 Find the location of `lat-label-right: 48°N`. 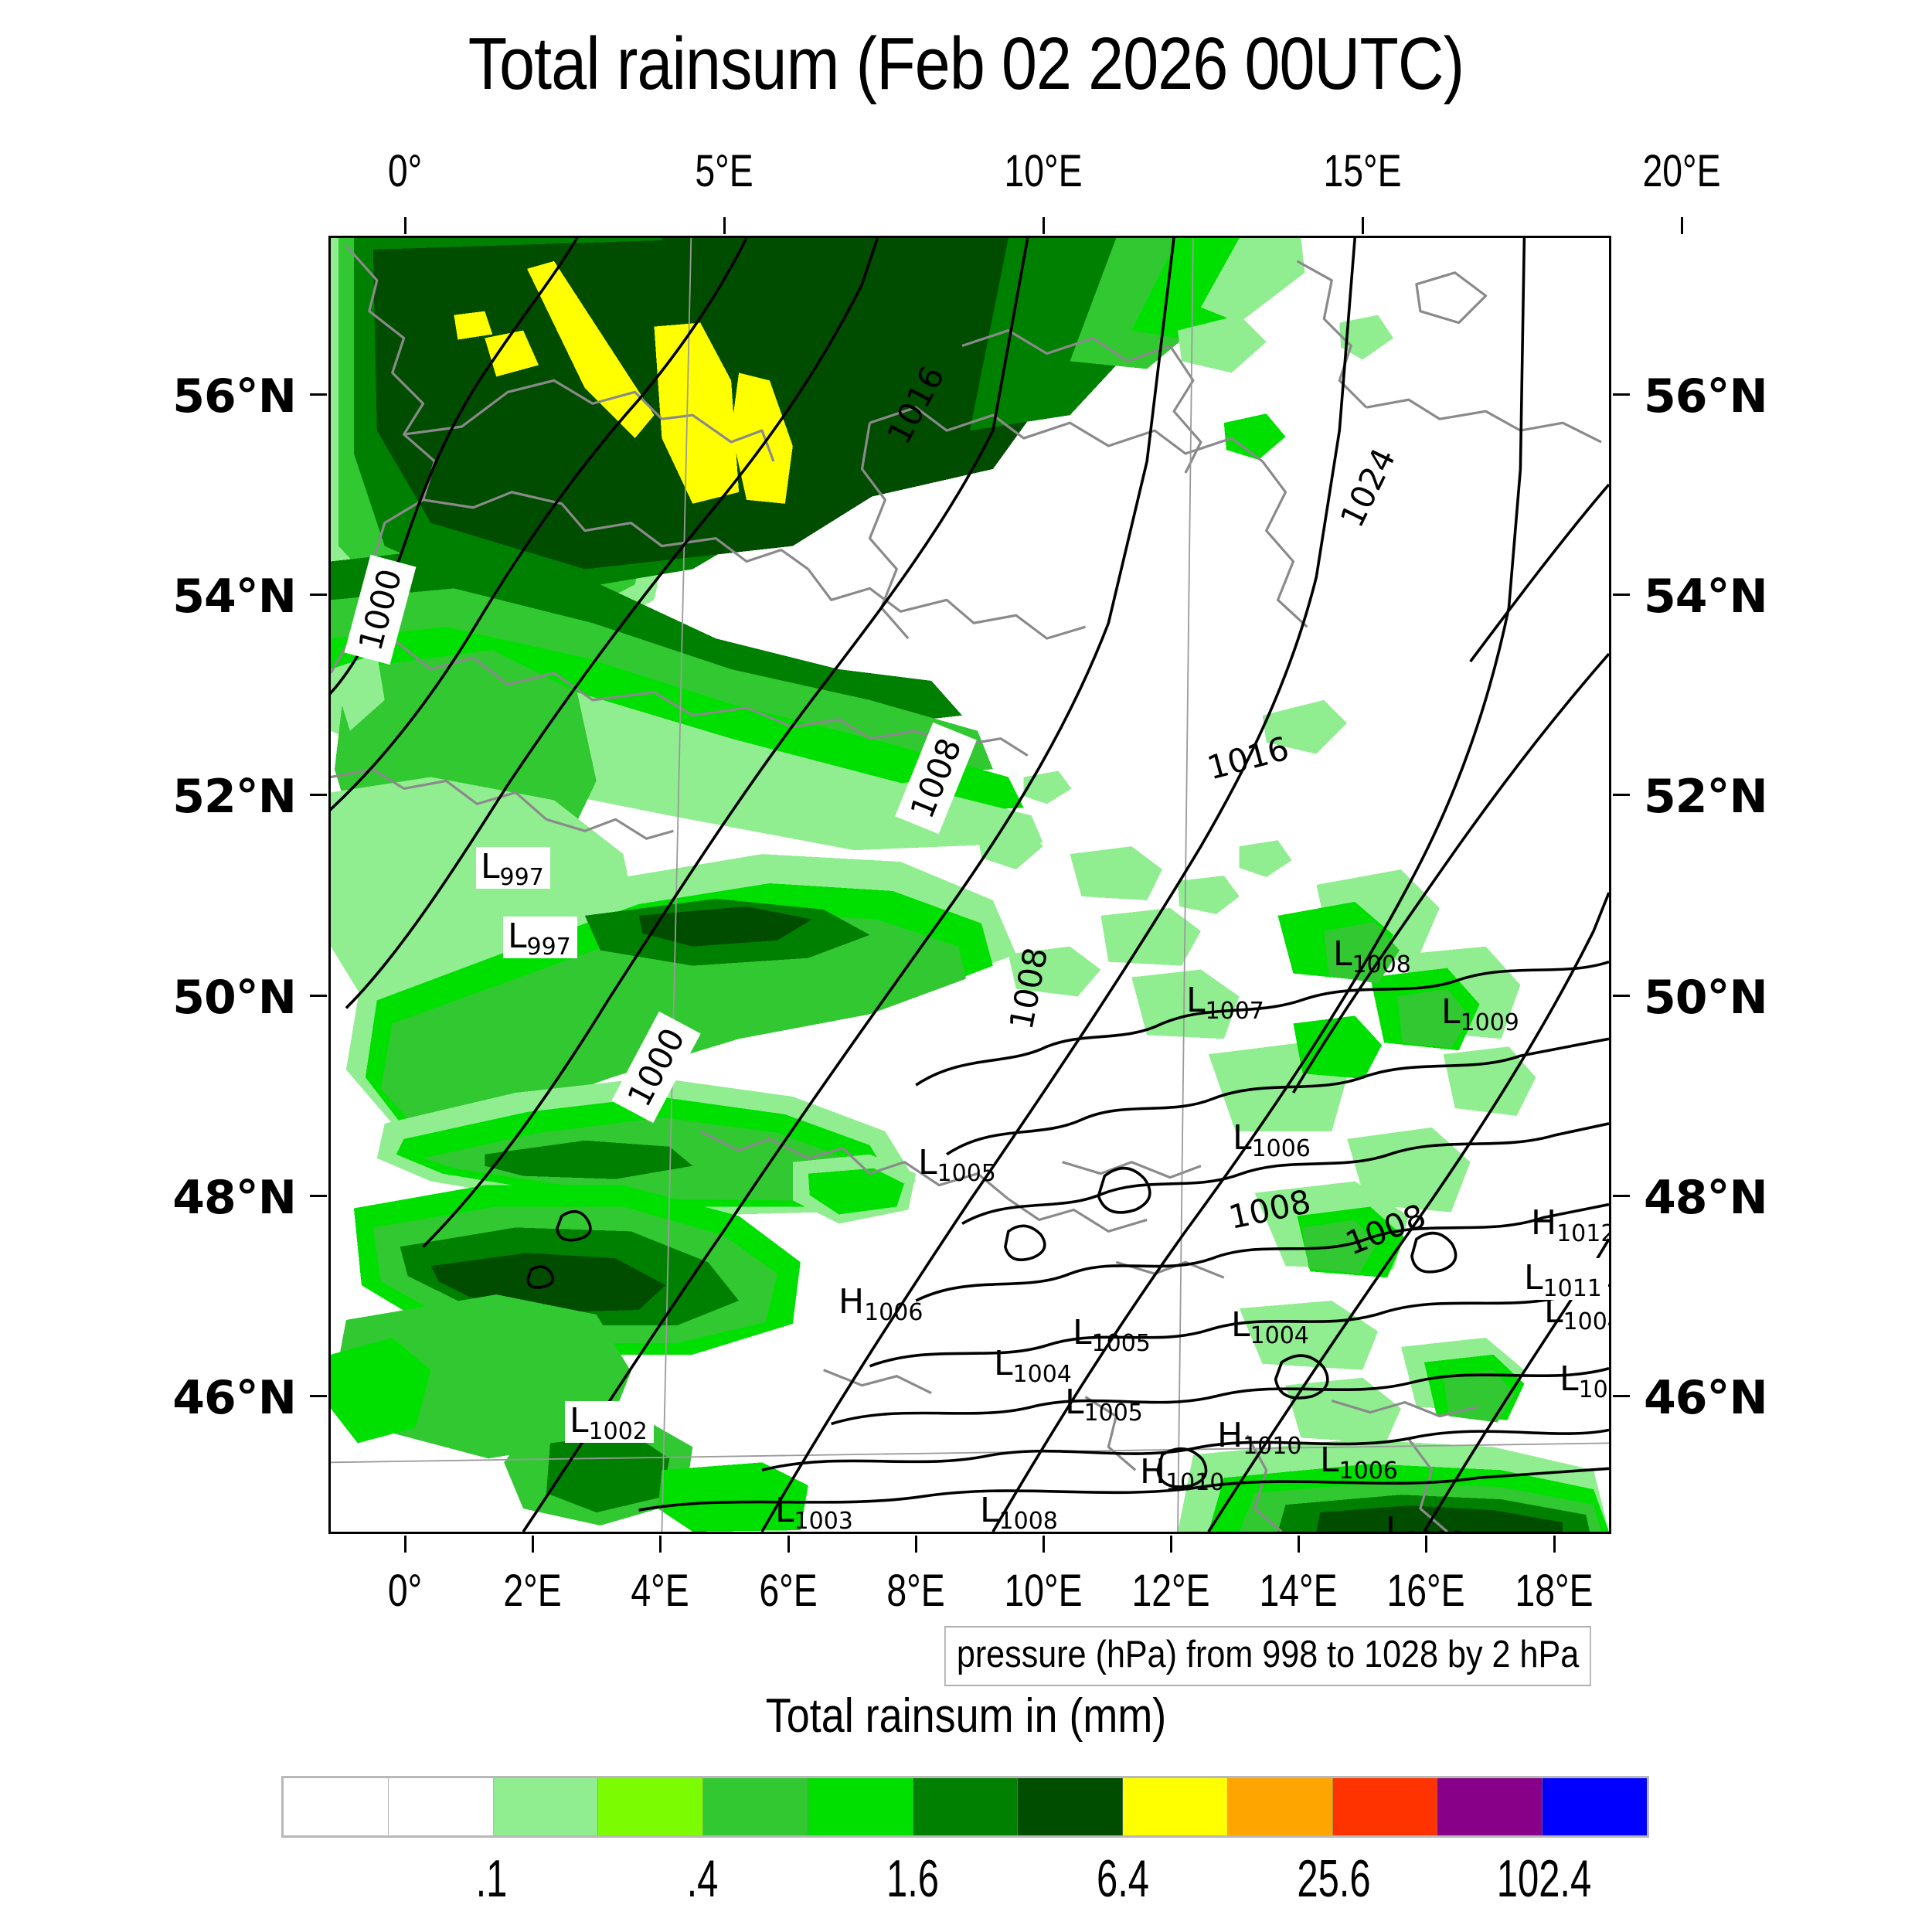

lat-label-right: 48°N is located at coordinates (1706, 1198).